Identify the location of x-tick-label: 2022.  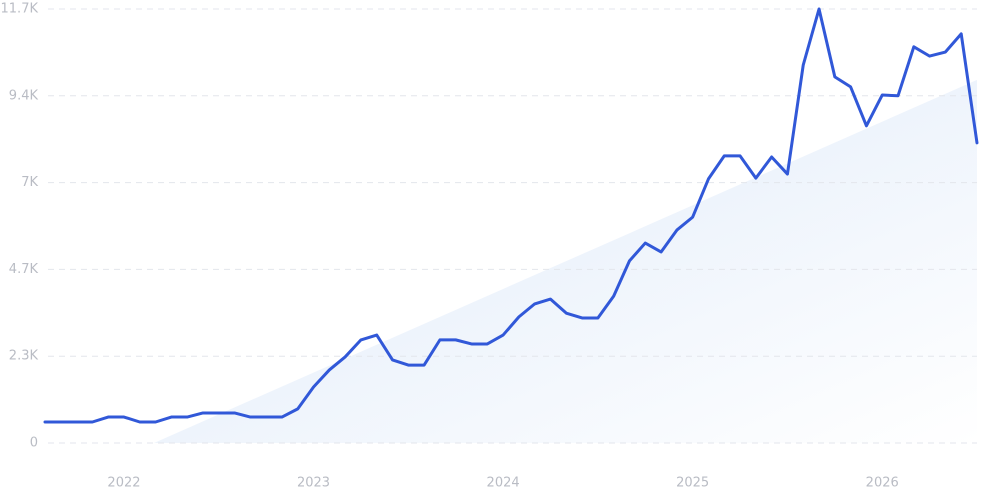
(123, 483).